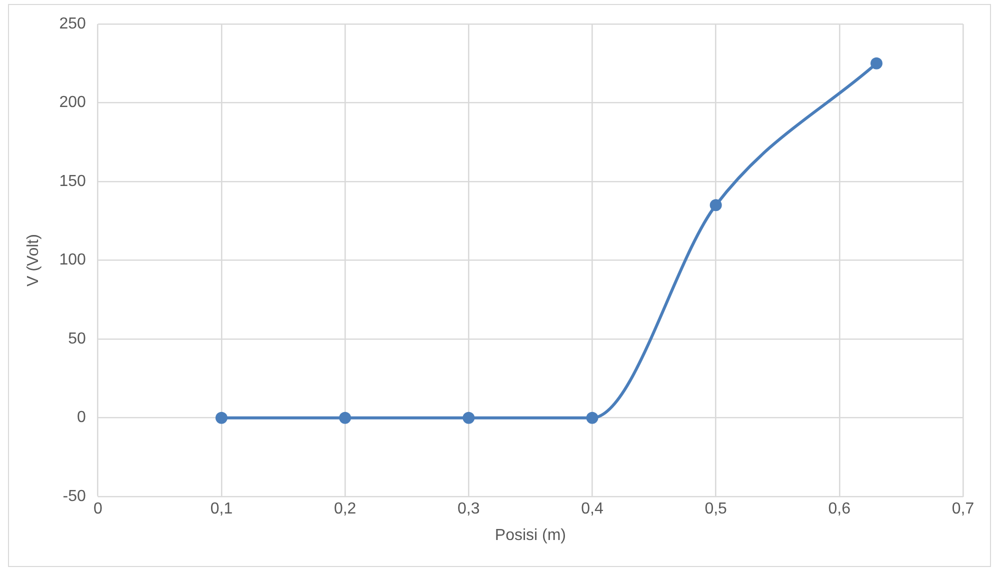  I want to click on x-tick-label: 0, so click(97, 509).